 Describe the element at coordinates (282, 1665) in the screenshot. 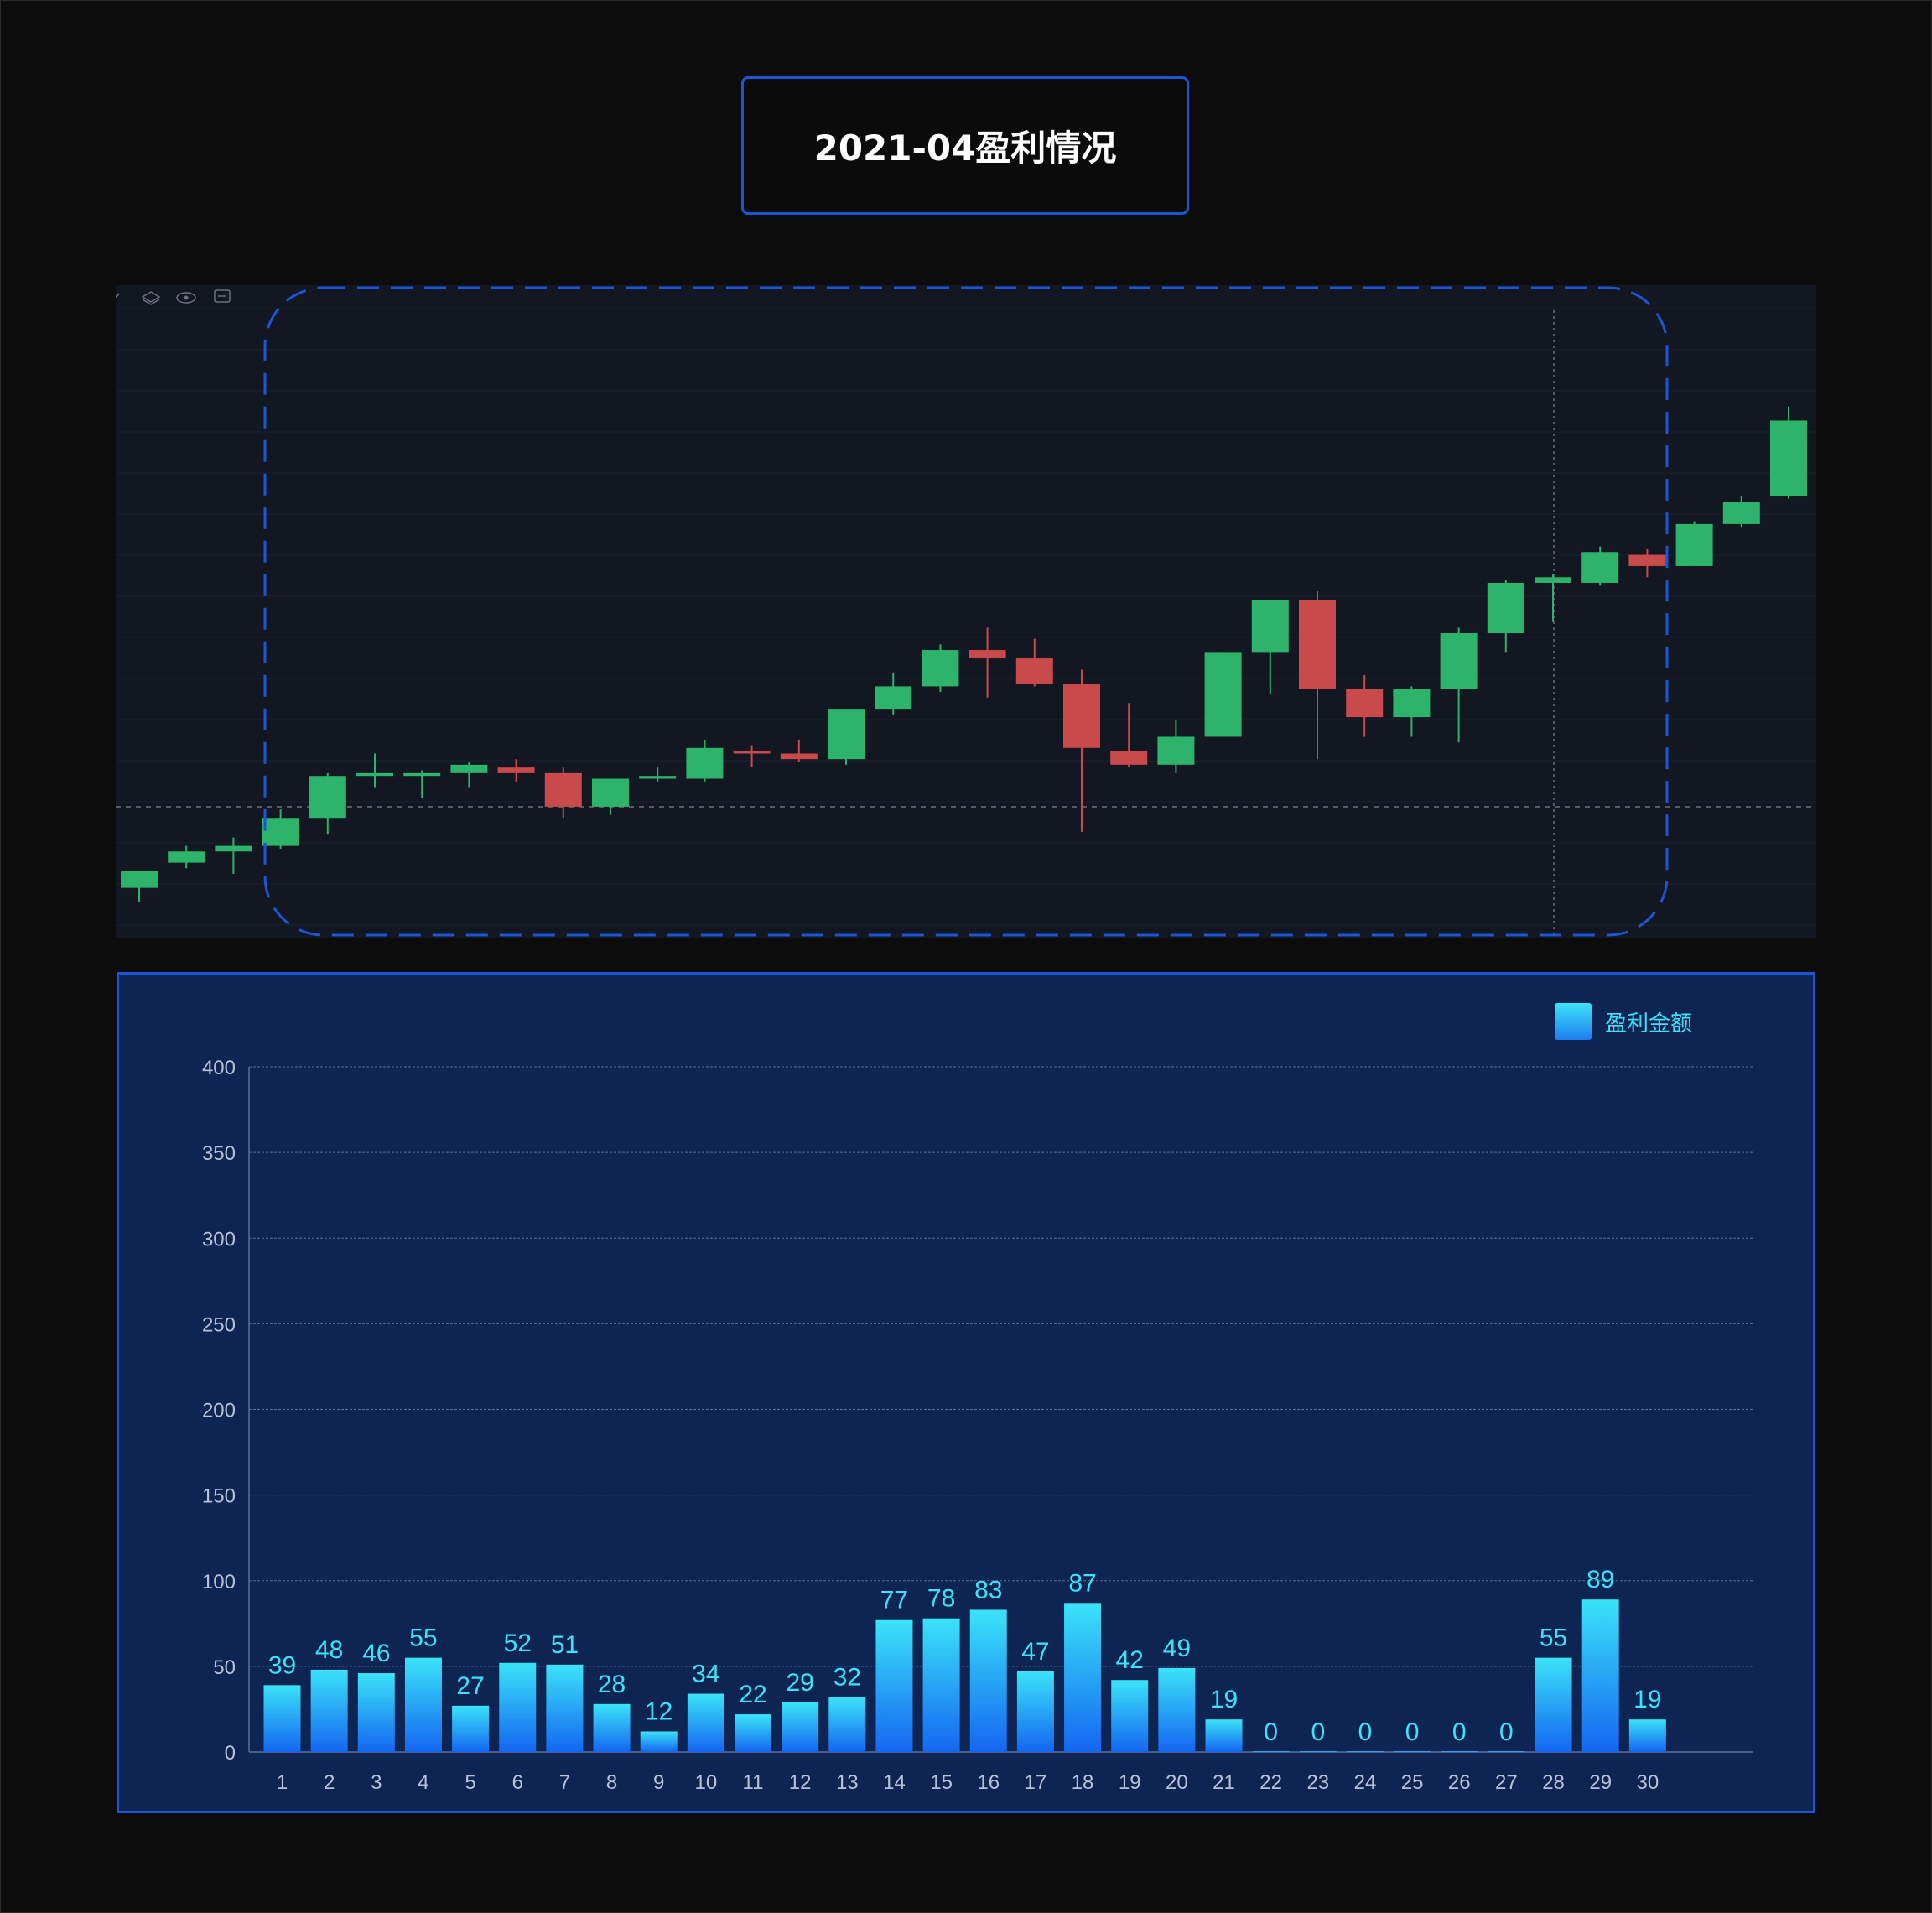

I see `bar-value-label: 39` at that location.